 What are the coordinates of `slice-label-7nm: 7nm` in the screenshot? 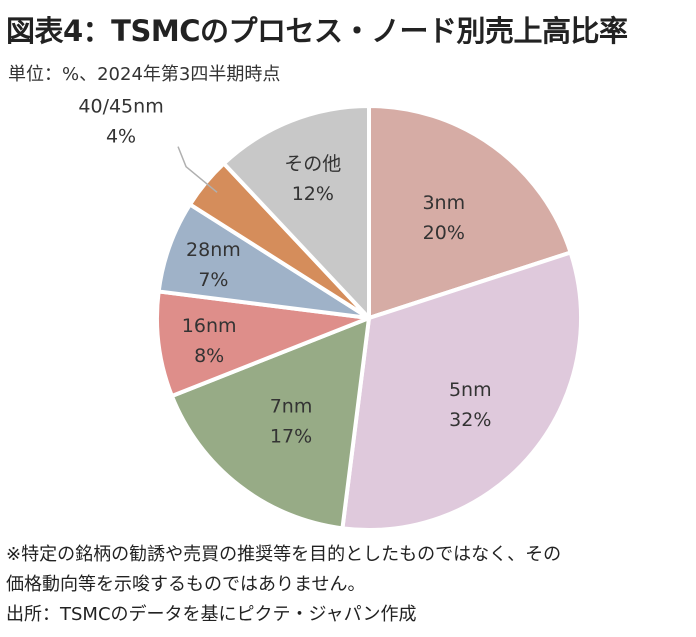 It's located at (291, 407).